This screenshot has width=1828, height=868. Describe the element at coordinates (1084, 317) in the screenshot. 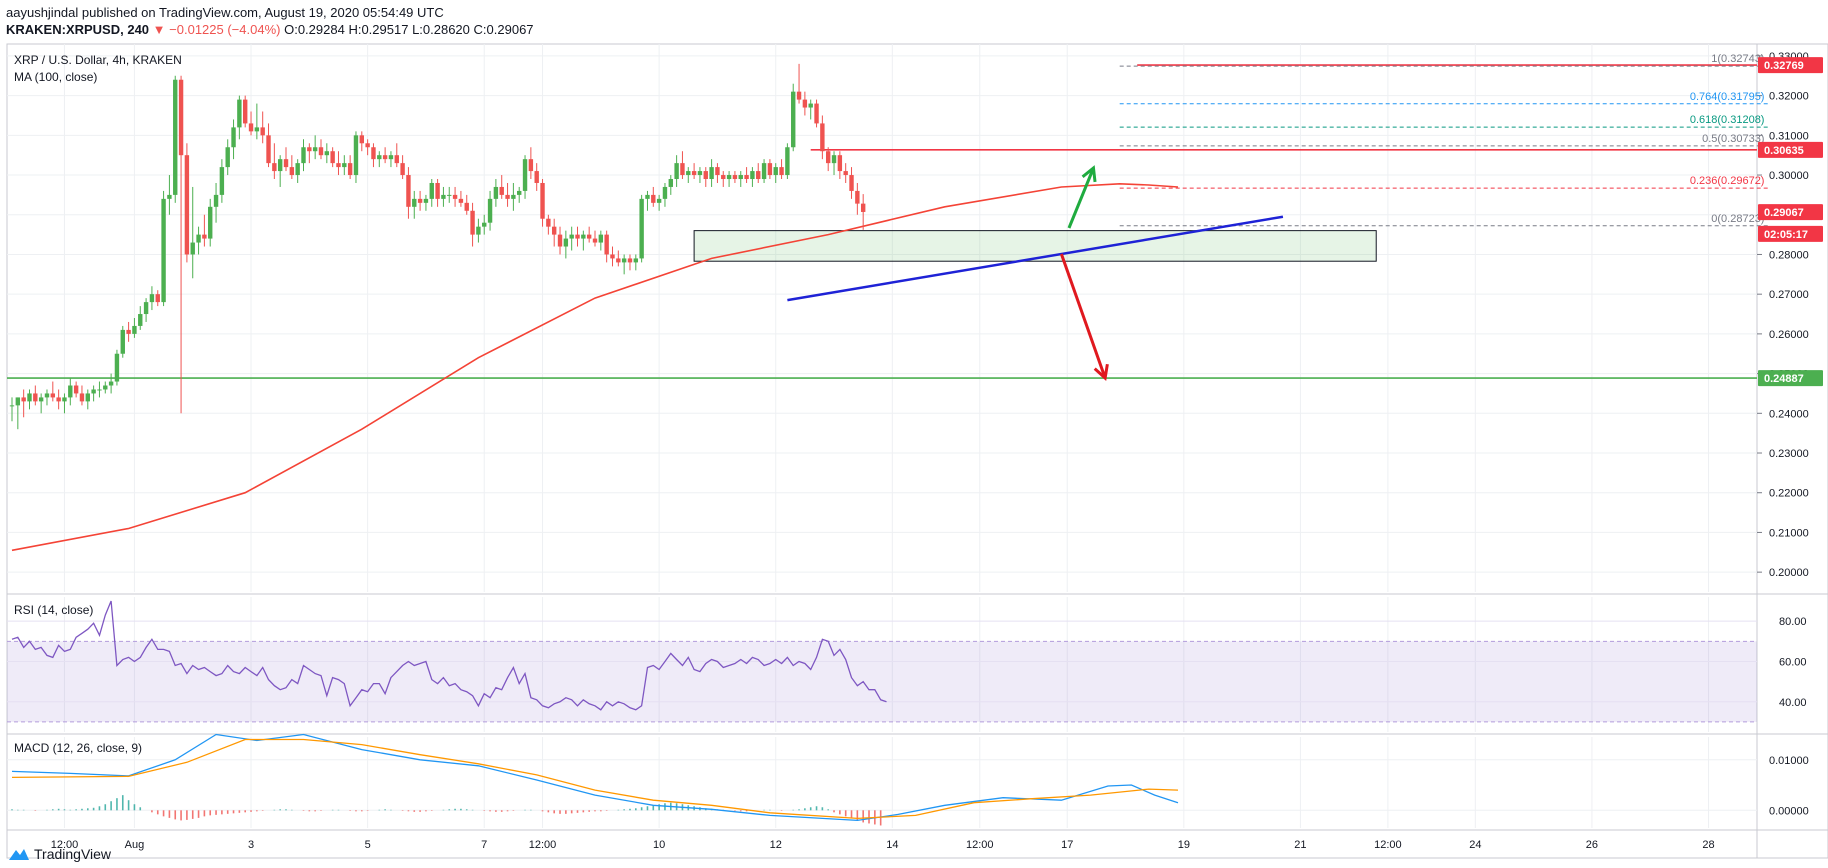

I see `bearish-arrow` at that location.